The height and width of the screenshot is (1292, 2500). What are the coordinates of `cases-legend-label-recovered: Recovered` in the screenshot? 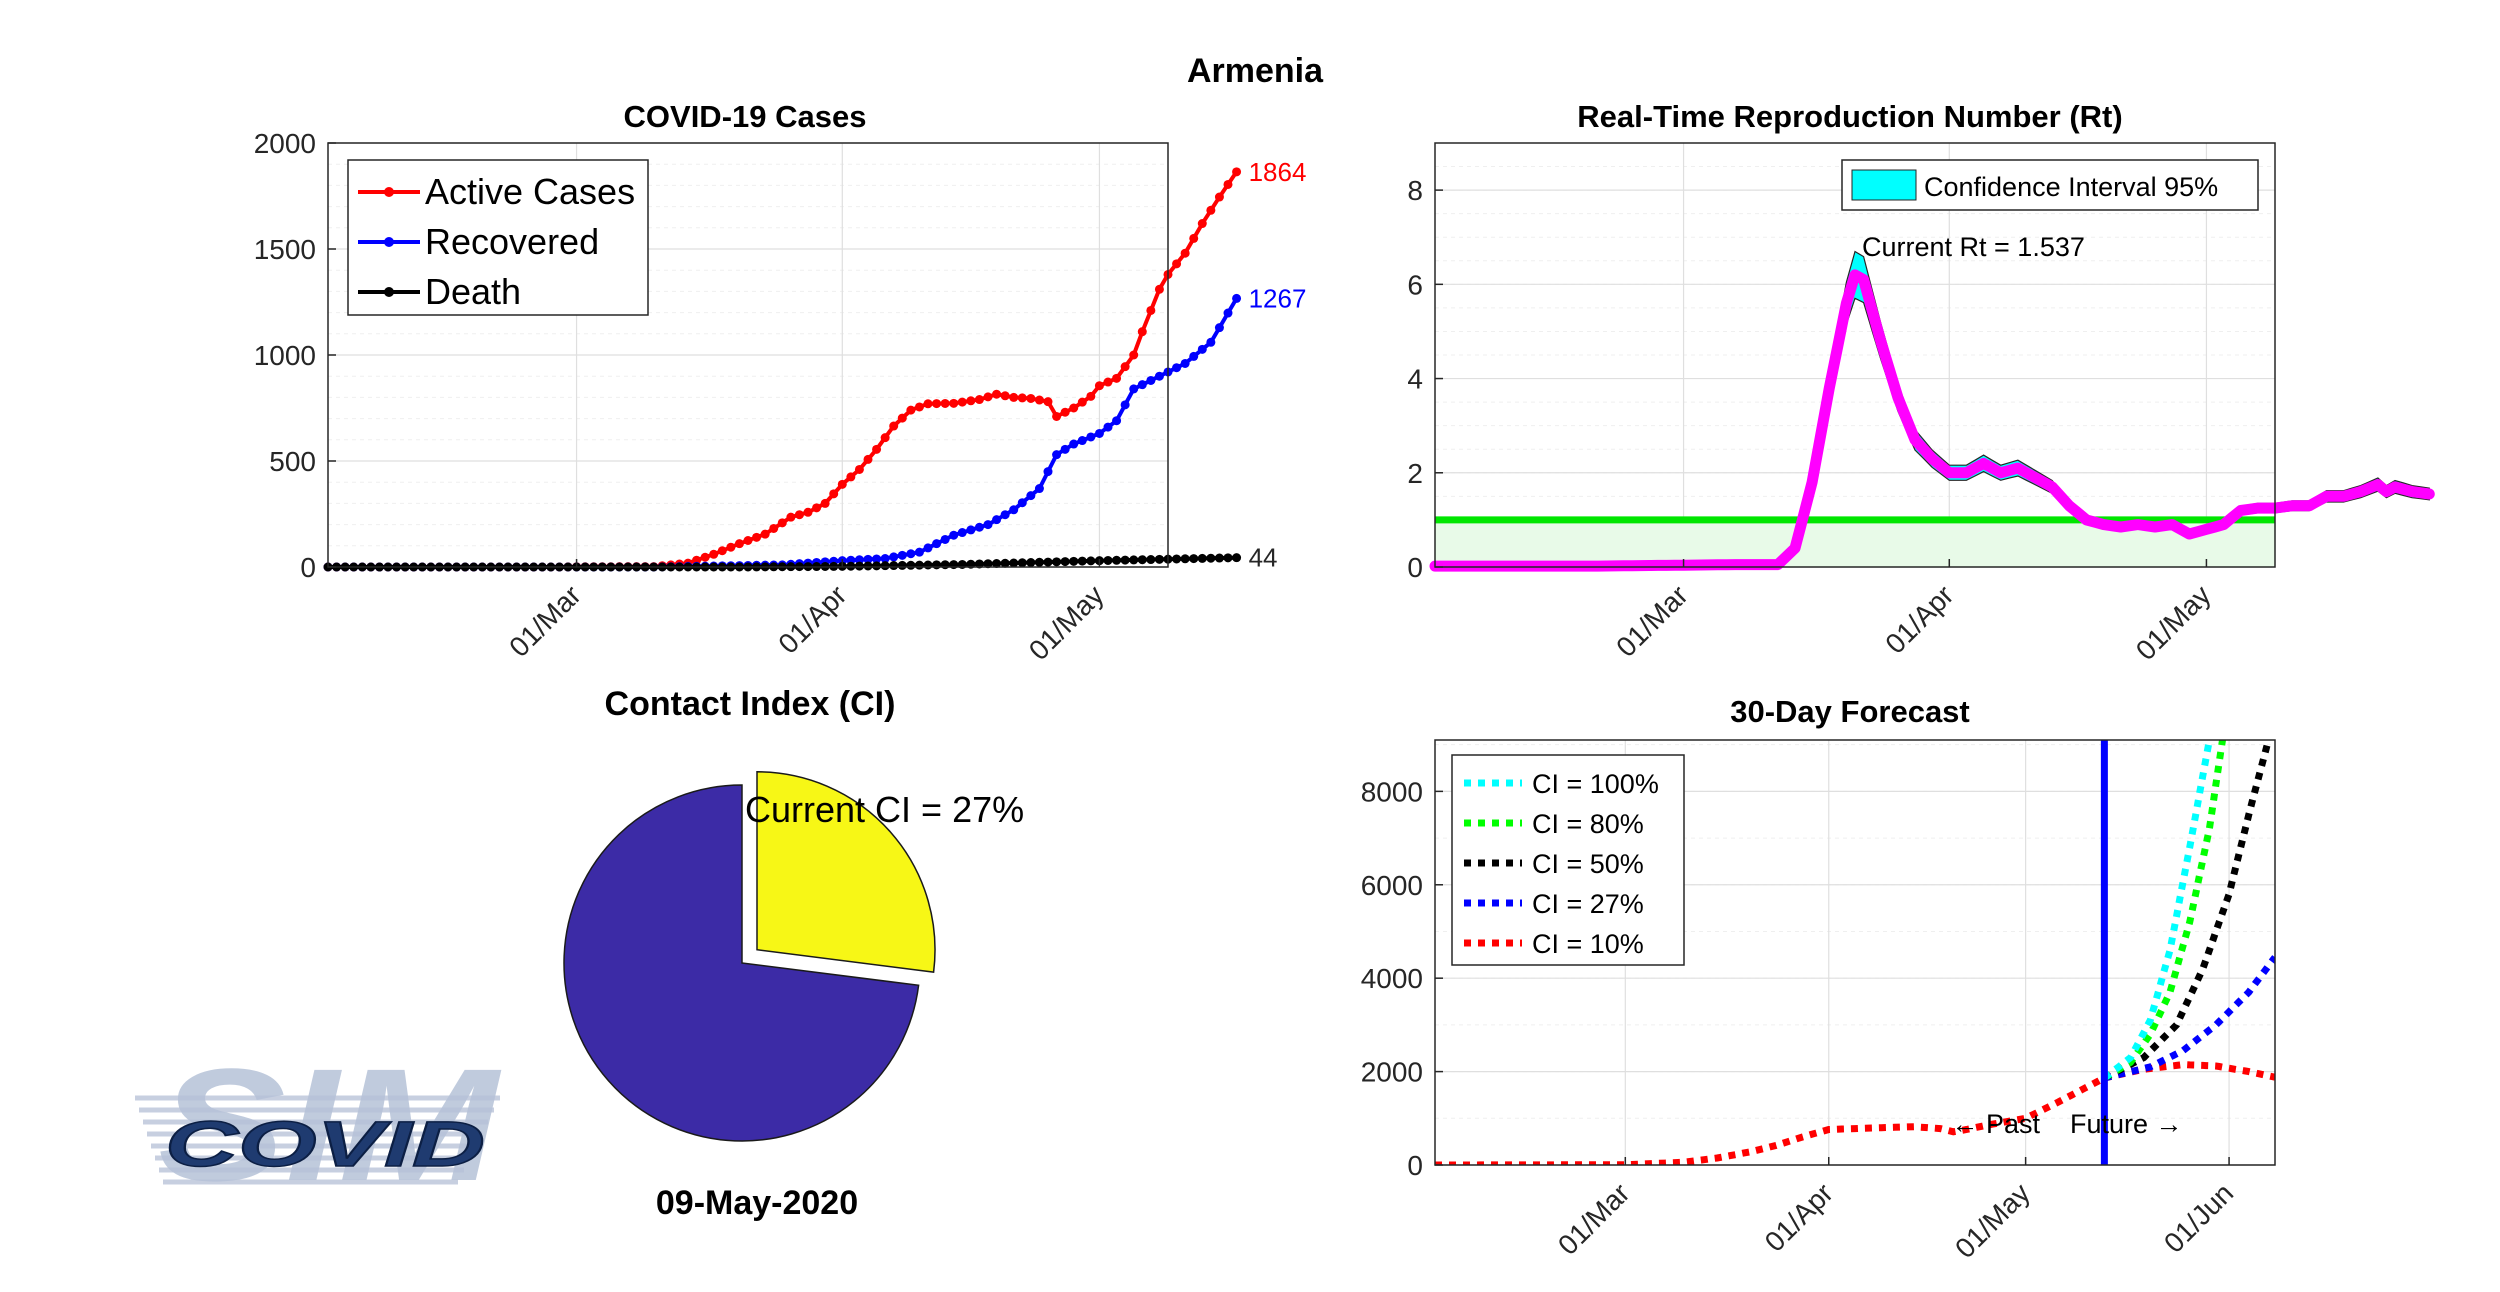 It's located at (512, 241).